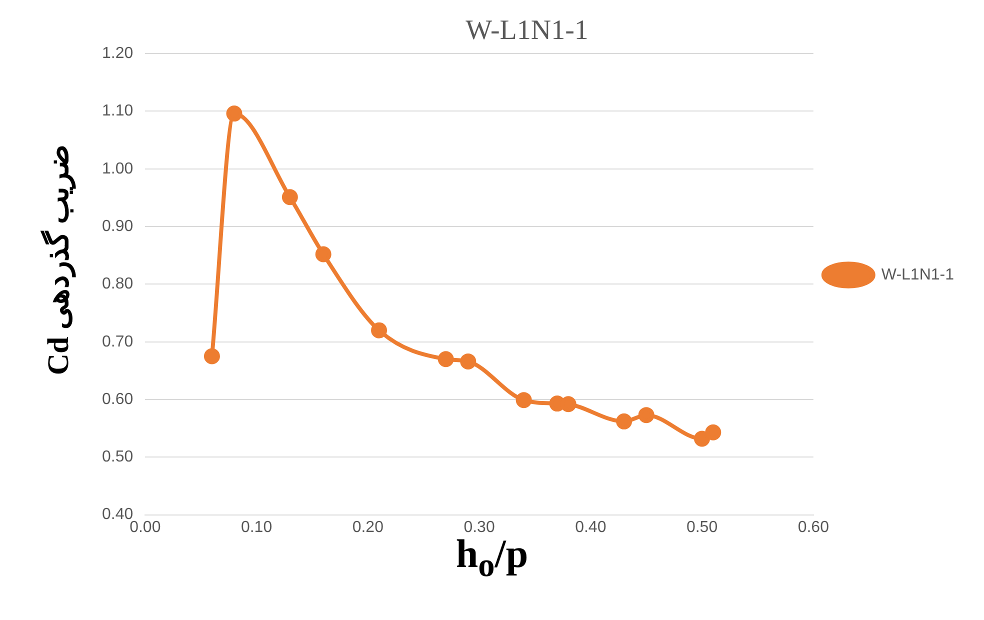 This screenshot has width=984, height=620. What do you see at coordinates (118, 399) in the screenshot?
I see `y-tick-label: 0.60` at bounding box center [118, 399].